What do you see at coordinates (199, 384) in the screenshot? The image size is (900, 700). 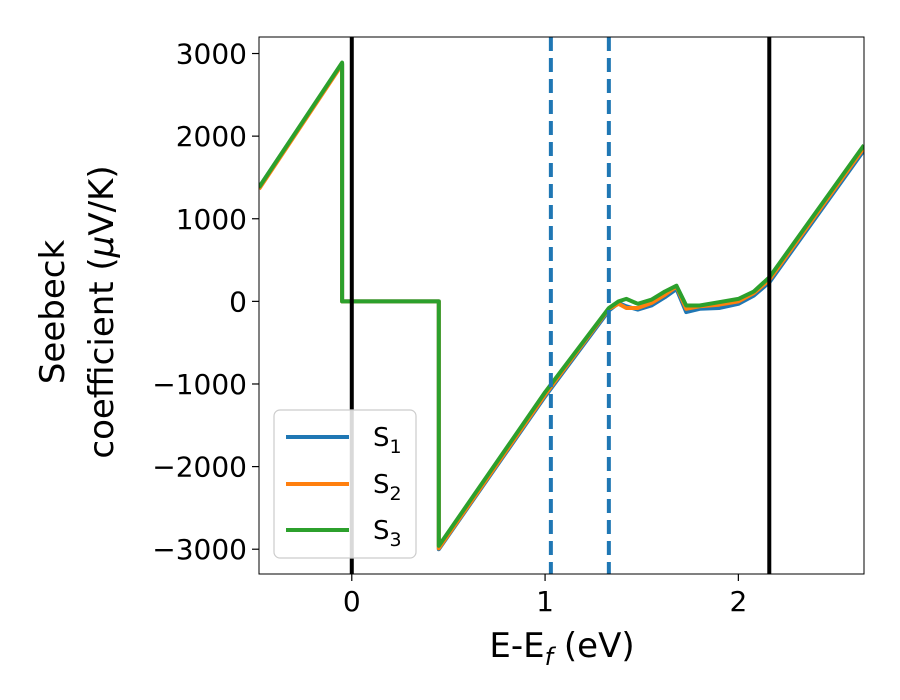 I see `y-tick-label: −1000` at bounding box center [199, 384].